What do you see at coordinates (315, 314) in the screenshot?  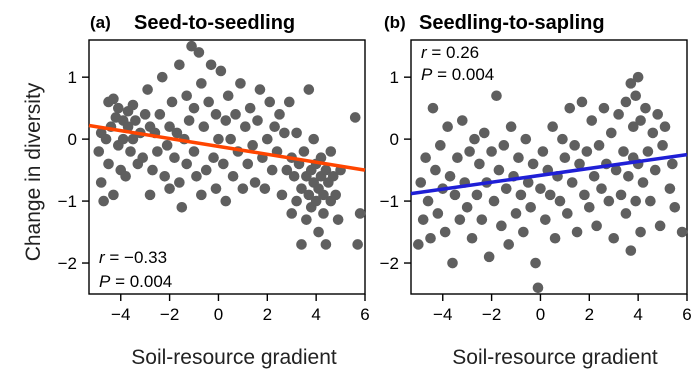 I see `panel-a-x-tick-label: 4` at bounding box center [315, 314].